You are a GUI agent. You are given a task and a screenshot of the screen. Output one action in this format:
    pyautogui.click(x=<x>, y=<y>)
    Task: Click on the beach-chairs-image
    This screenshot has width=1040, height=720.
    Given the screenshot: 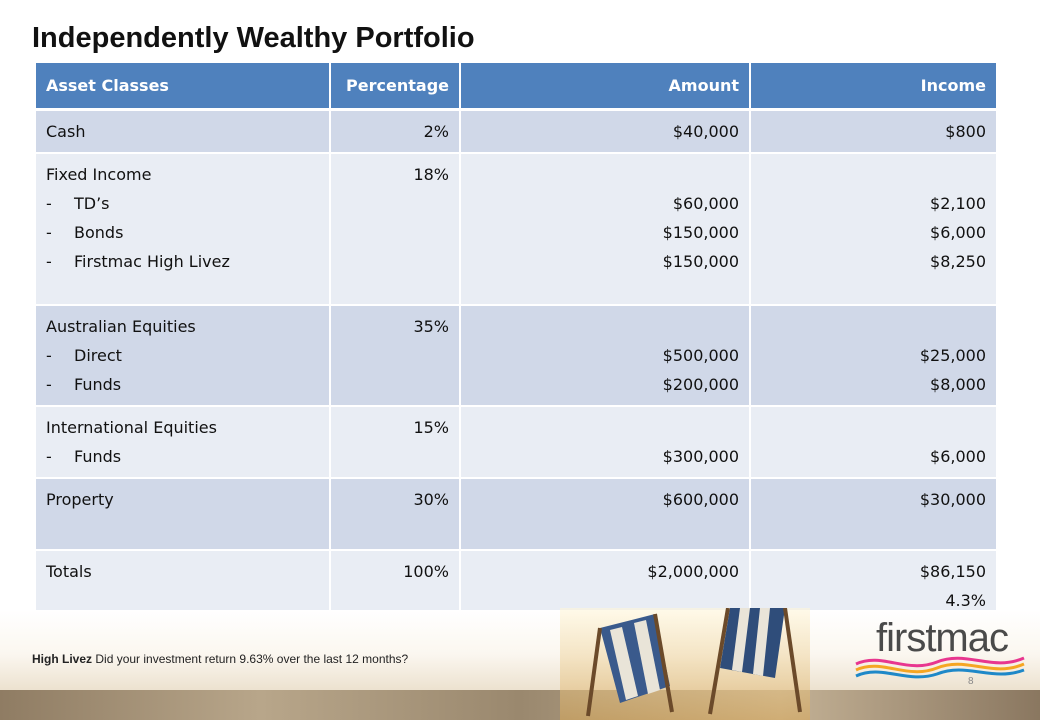 What is the action you would take?
    pyautogui.click(x=685, y=664)
    